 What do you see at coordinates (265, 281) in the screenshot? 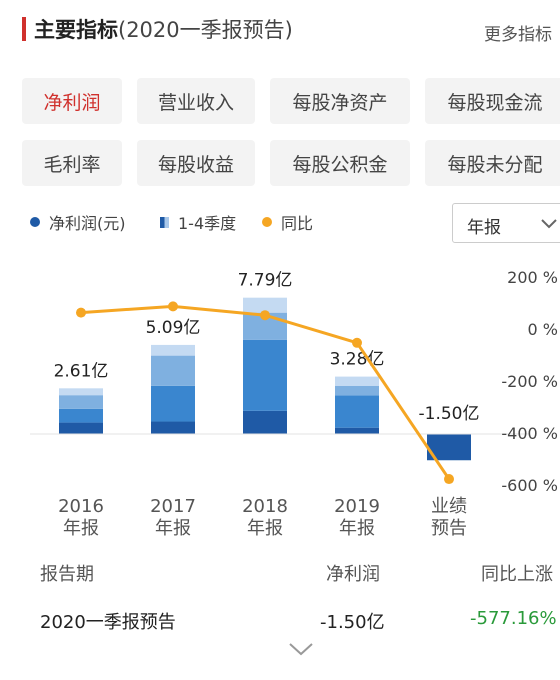
I see `bar-value-label: 7.79亿` at bounding box center [265, 281].